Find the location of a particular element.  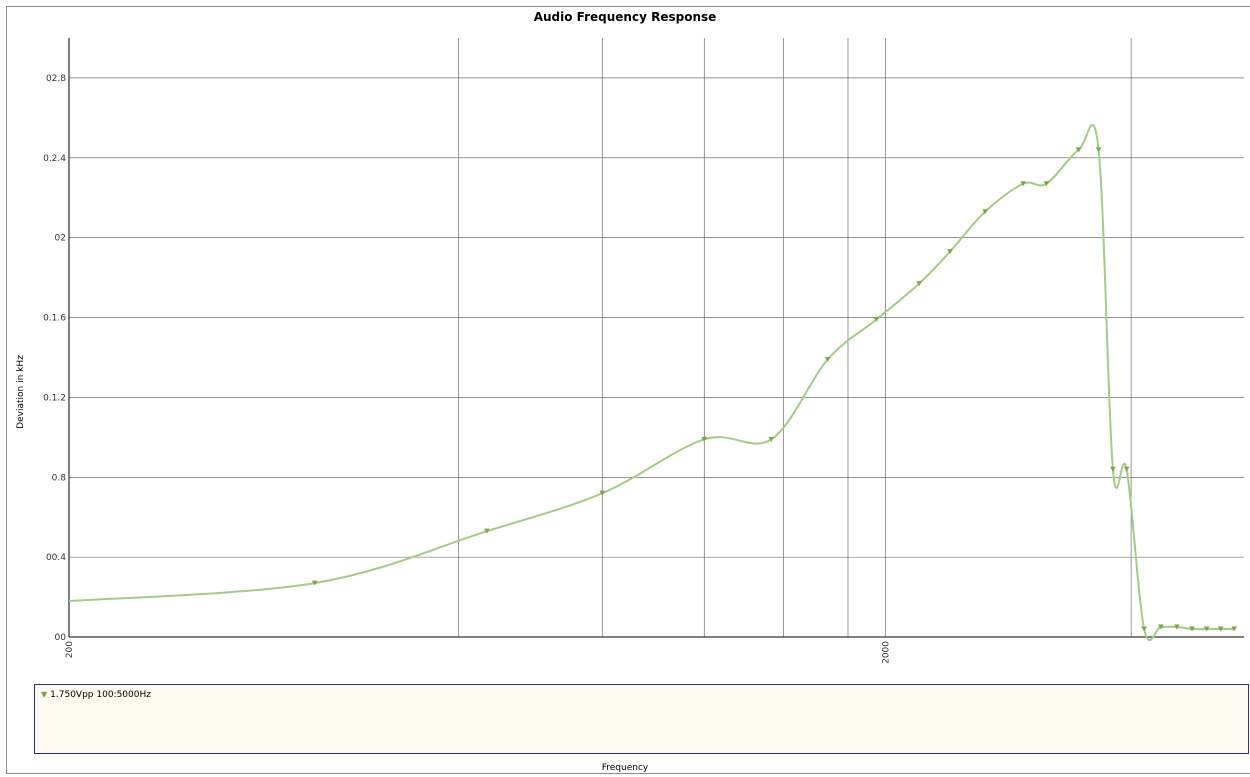

y-tick-label: 02.8 is located at coordinates (56, 79).